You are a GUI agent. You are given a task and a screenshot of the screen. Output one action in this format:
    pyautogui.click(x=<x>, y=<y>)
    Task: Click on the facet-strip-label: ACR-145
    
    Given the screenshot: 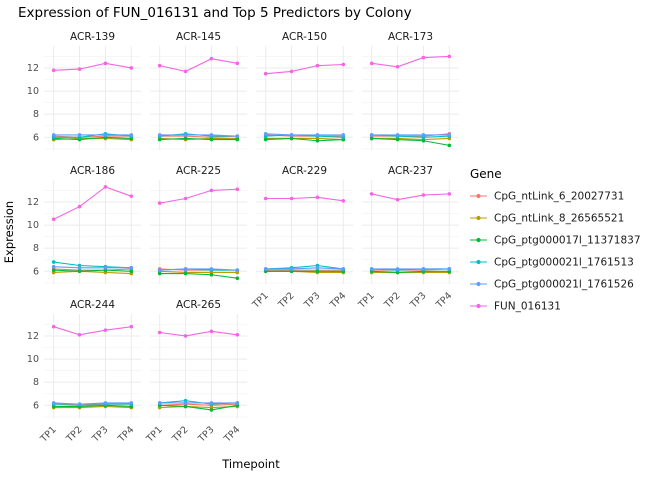 What is the action you would take?
    pyautogui.click(x=198, y=37)
    